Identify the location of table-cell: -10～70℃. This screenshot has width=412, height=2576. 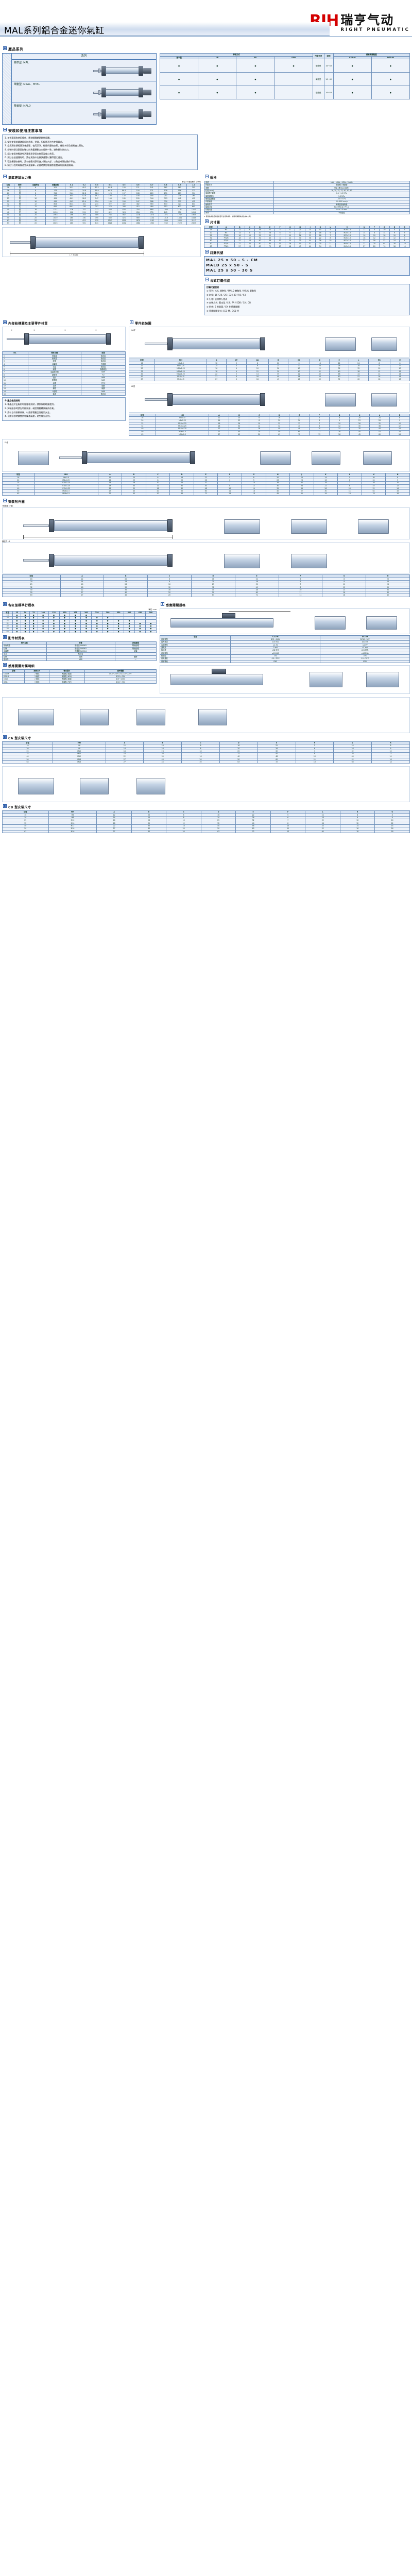
(365, 658).